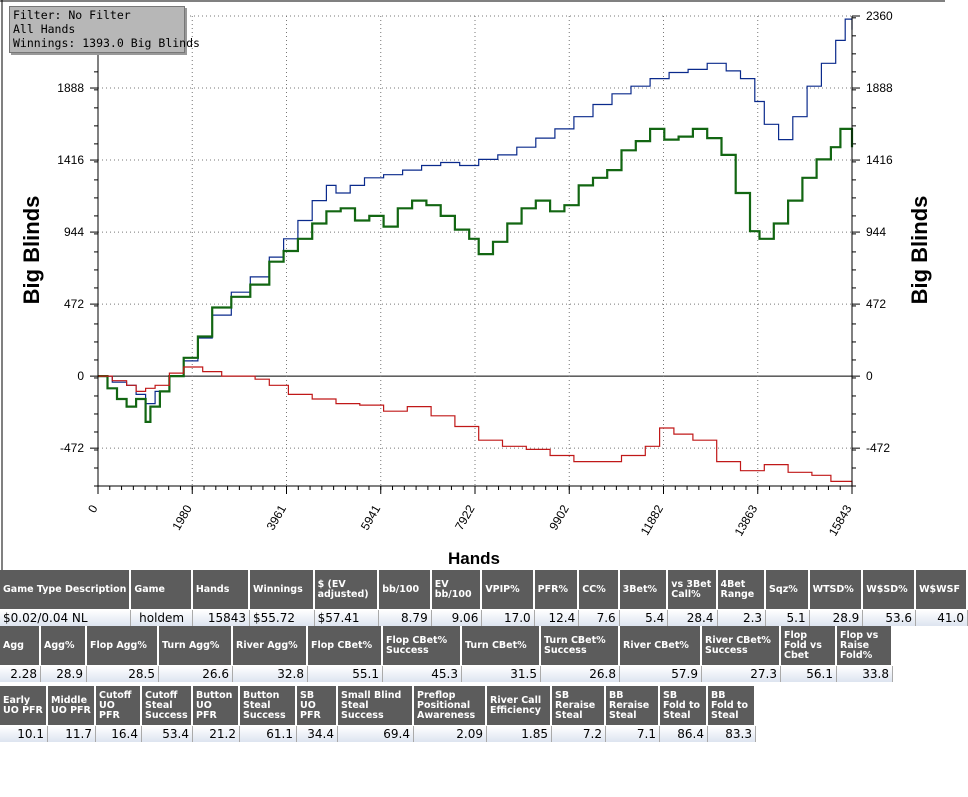  Describe the element at coordinates (508, 590) in the screenshot. I see `col-header: VPIP%` at that location.